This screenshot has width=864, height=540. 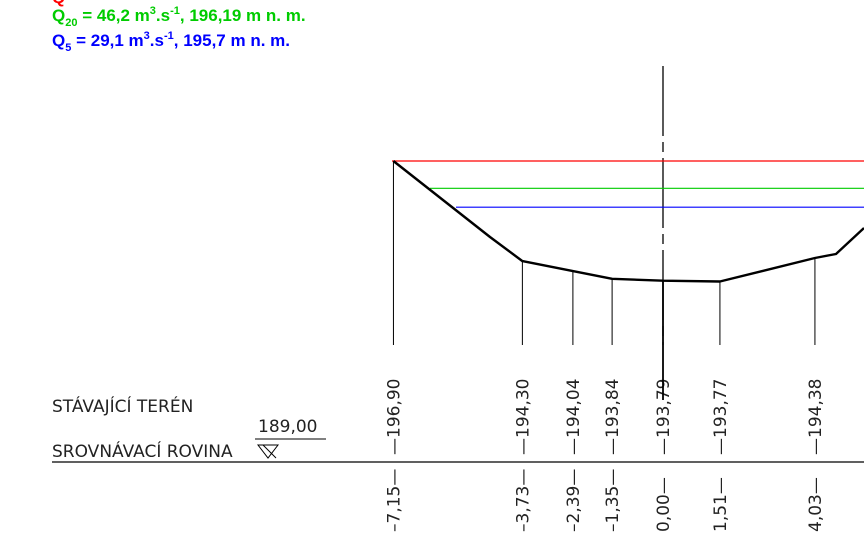 I want to click on legend-q100-symbol: Q, so click(x=58, y=3).